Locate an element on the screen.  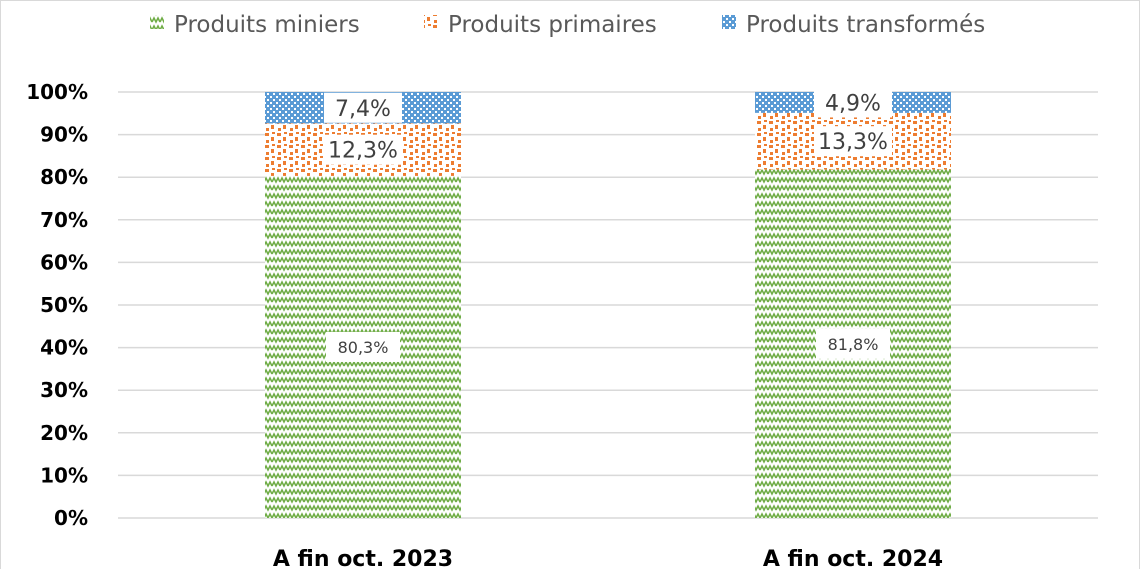
data-label: 7,4% is located at coordinates (363, 109).